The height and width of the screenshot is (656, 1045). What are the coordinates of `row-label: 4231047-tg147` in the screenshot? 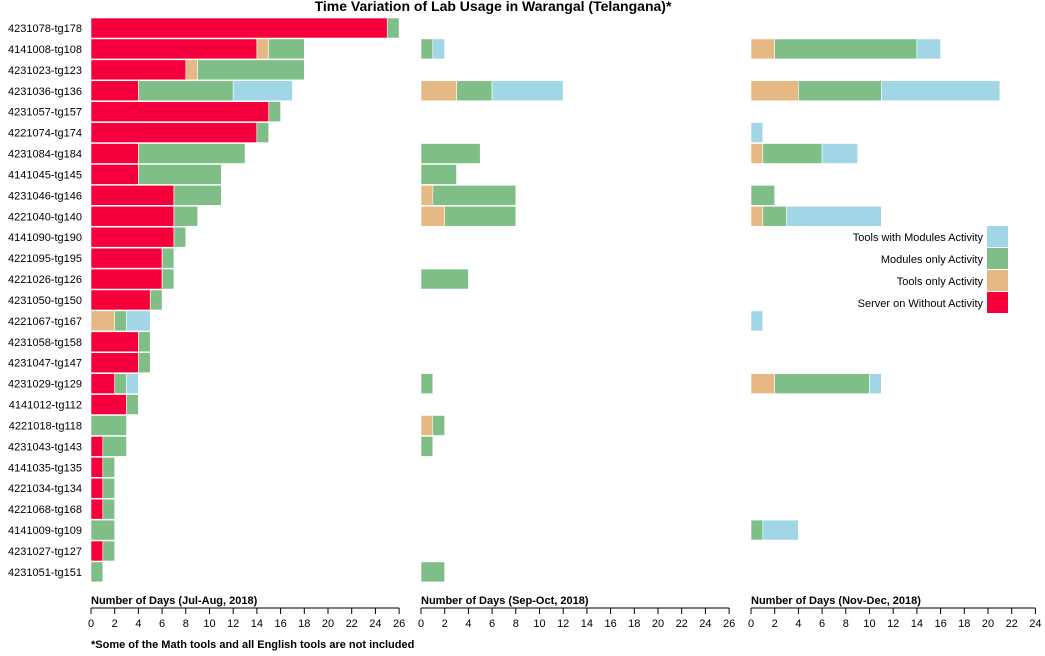 It's located at (45, 364).